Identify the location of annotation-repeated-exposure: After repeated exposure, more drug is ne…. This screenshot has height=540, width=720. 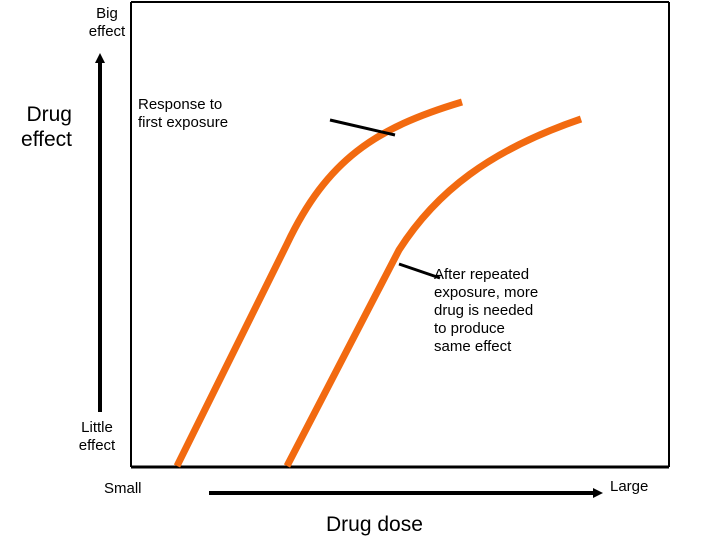
(486, 310).